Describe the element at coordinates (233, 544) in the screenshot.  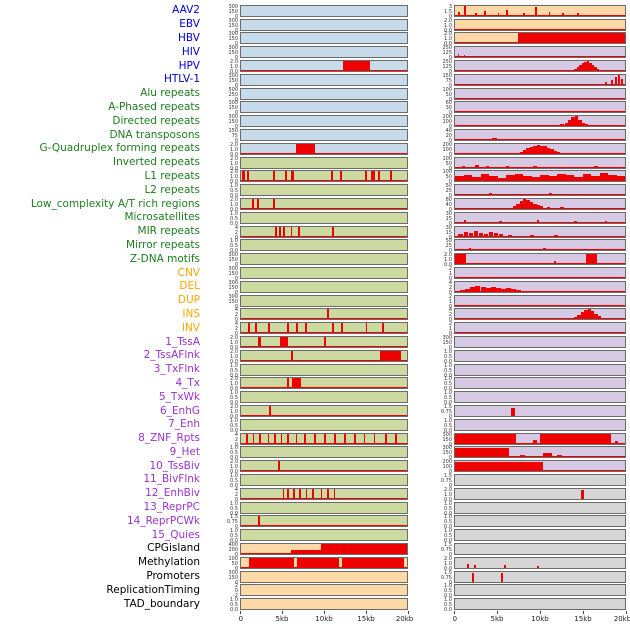
I see `y-tick-label: 400` at that location.